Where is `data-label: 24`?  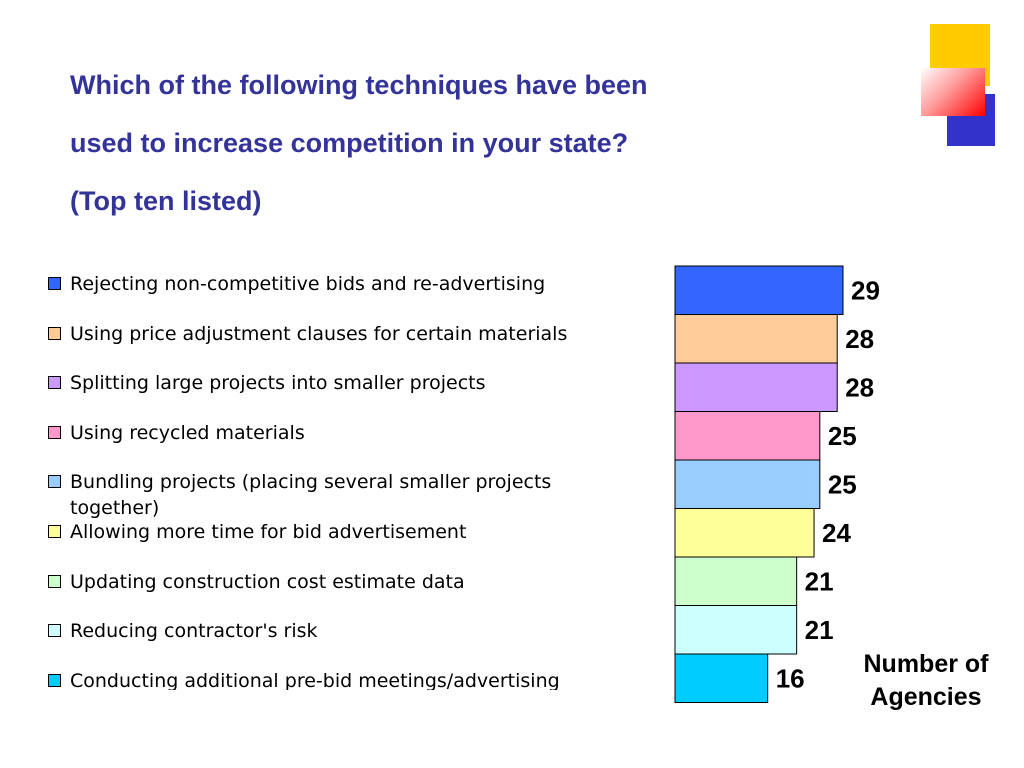 data-label: 24 is located at coordinates (836, 533).